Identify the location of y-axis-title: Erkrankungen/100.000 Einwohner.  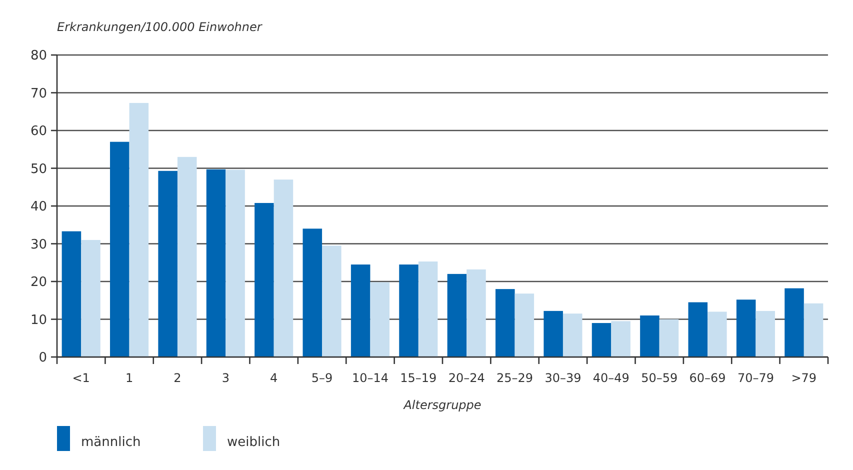
(160, 27).